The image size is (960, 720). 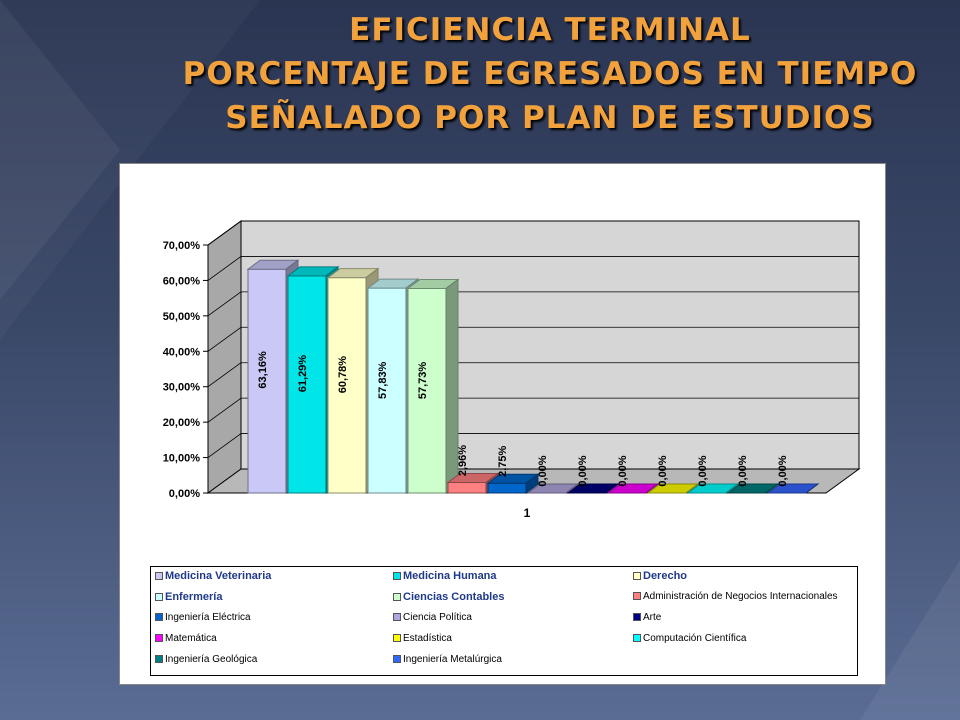 What do you see at coordinates (343, 375) in the screenshot?
I see `data-label: 60,78%` at bounding box center [343, 375].